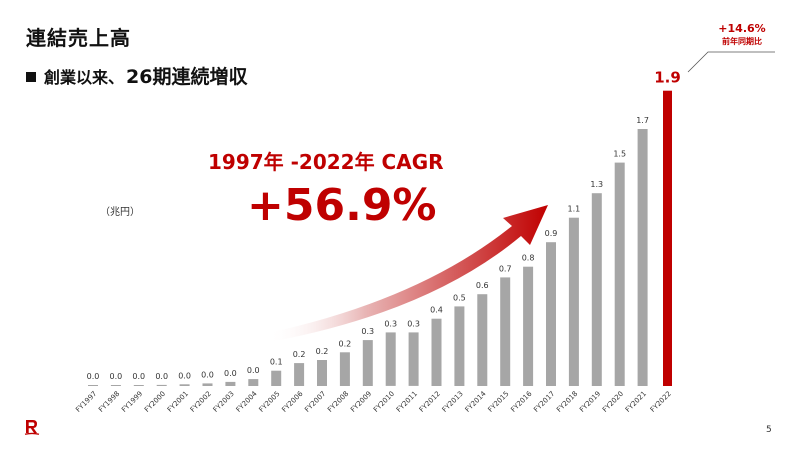  What do you see at coordinates (276, 378) in the screenshot?
I see `bar-fy2005` at bounding box center [276, 378].